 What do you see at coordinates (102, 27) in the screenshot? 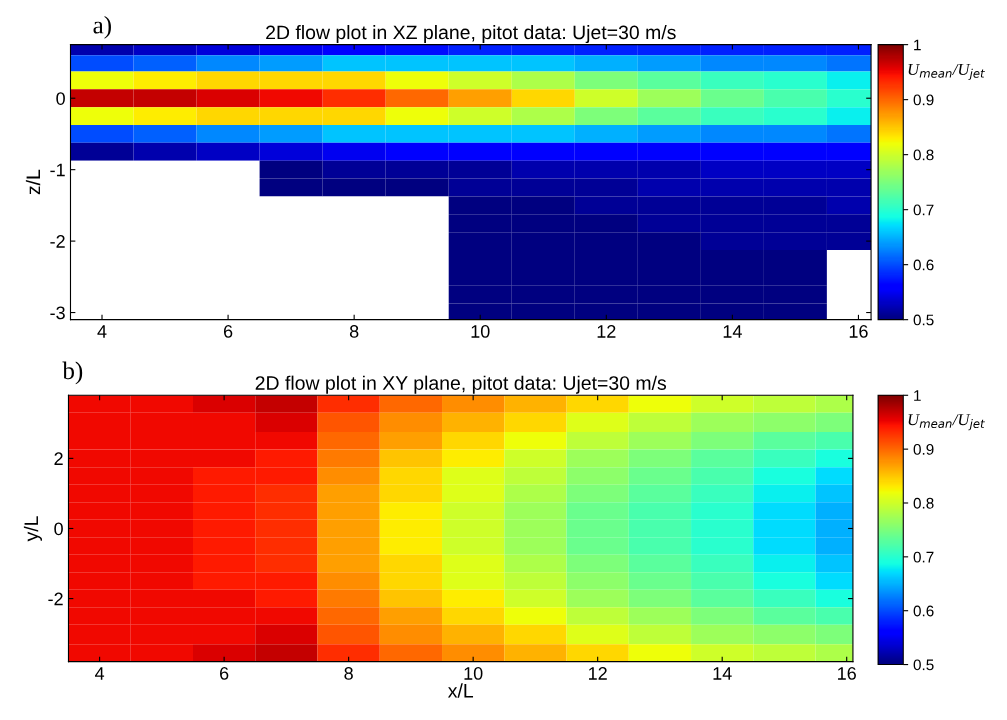
I see `text: a)` at bounding box center [102, 27].